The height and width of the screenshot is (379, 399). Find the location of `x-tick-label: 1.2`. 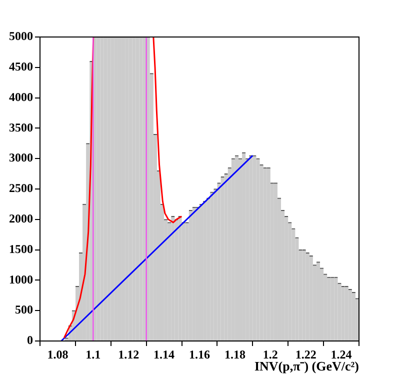

x-tick-label: 1.2 is located at coordinates (270, 354).